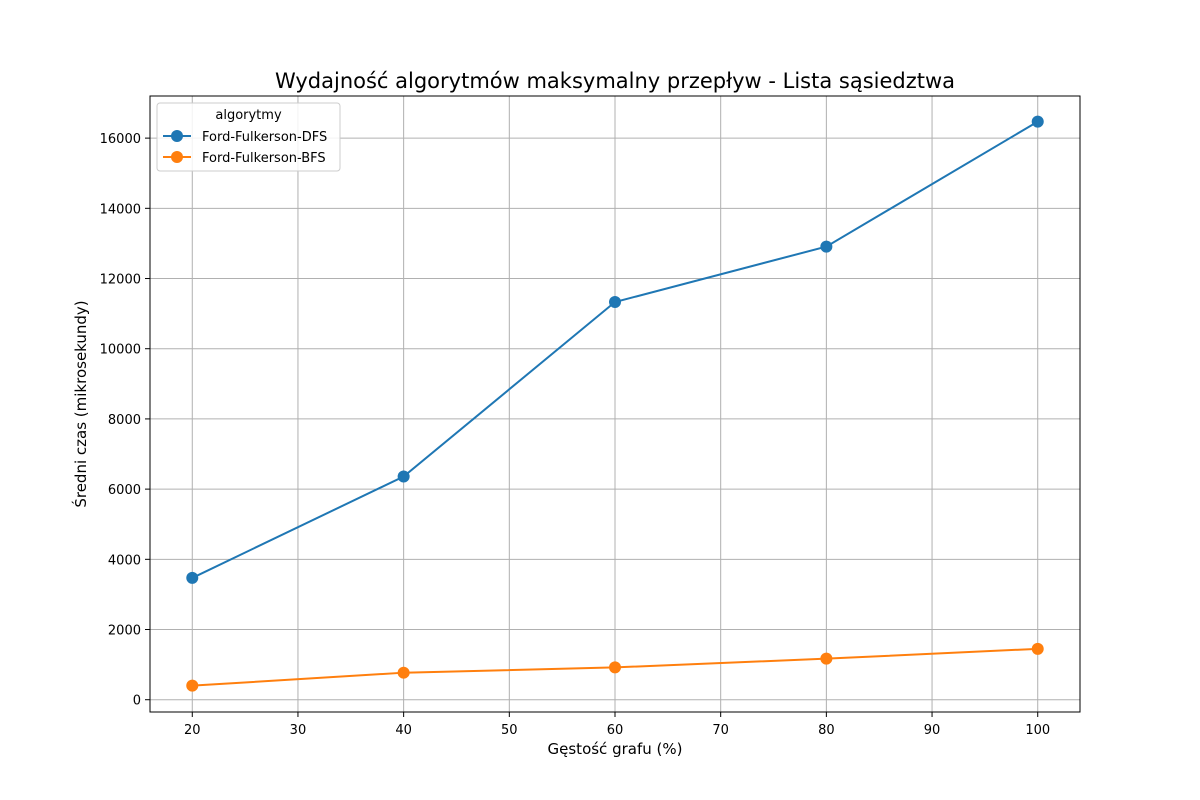 The width and height of the screenshot is (1200, 800). I want to click on x-axis: 20 30 40 50 60 70 80 90 100, so click(617, 725).